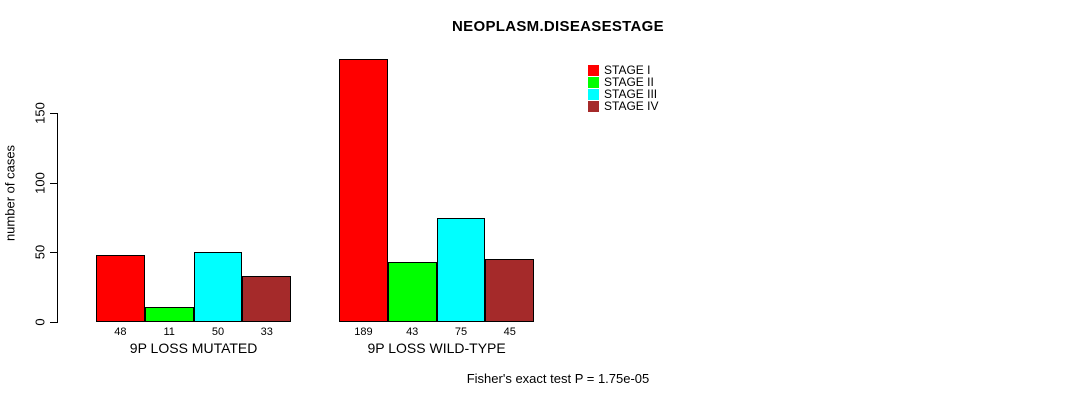 The image size is (1090, 400). What do you see at coordinates (412, 332) in the screenshot?
I see `bar-value-label: 43` at bounding box center [412, 332].